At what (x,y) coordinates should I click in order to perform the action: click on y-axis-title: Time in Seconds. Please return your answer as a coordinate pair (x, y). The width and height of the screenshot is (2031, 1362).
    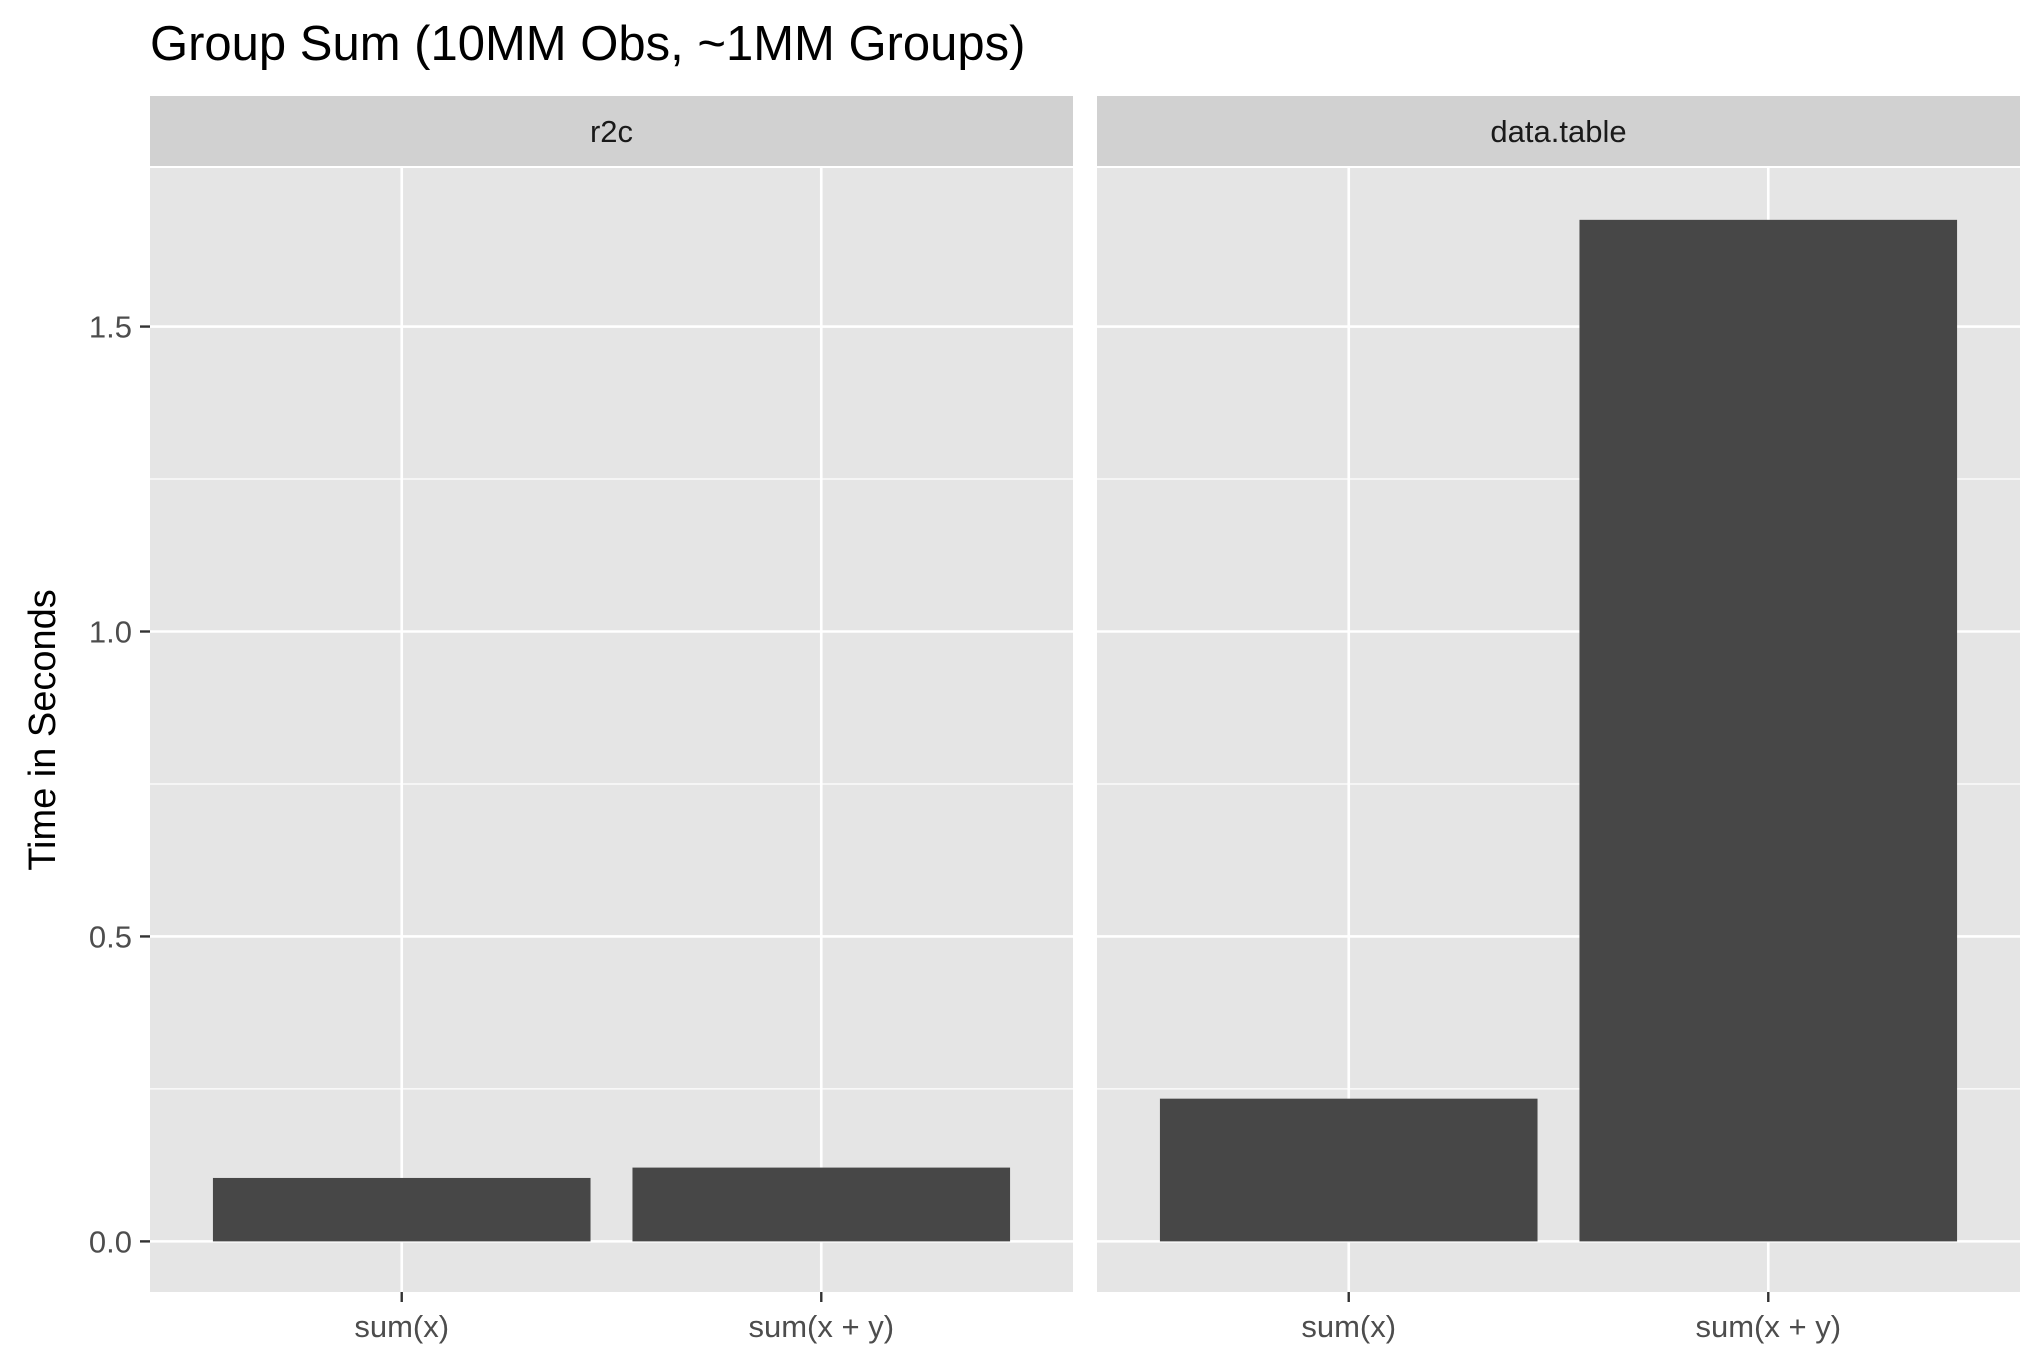
    Looking at the image, I should click on (43, 730).